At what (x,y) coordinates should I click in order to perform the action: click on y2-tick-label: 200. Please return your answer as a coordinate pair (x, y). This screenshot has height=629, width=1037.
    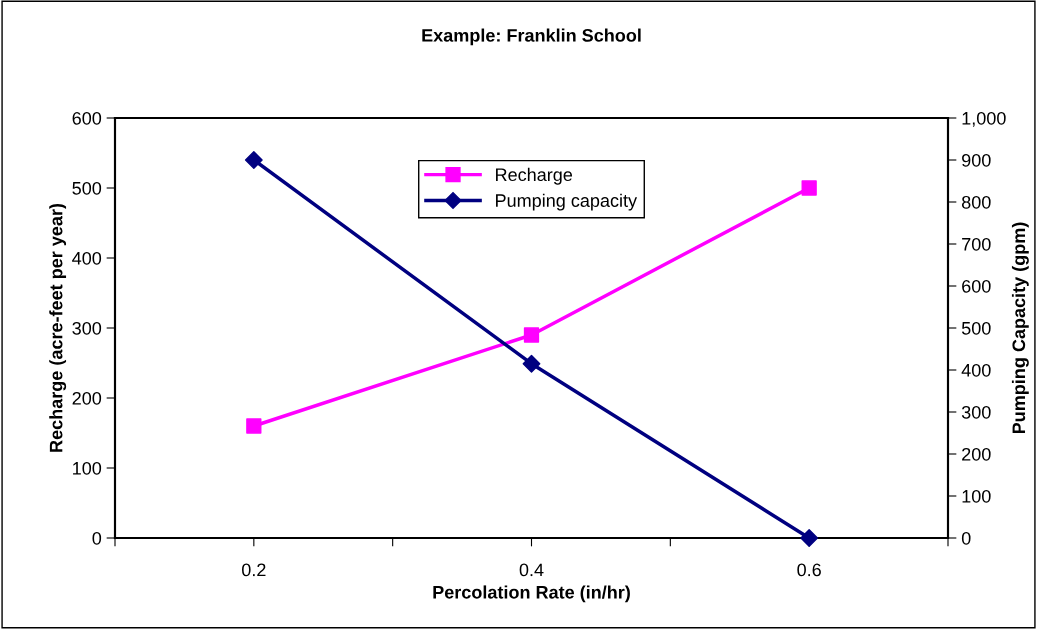
    Looking at the image, I should click on (976, 454).